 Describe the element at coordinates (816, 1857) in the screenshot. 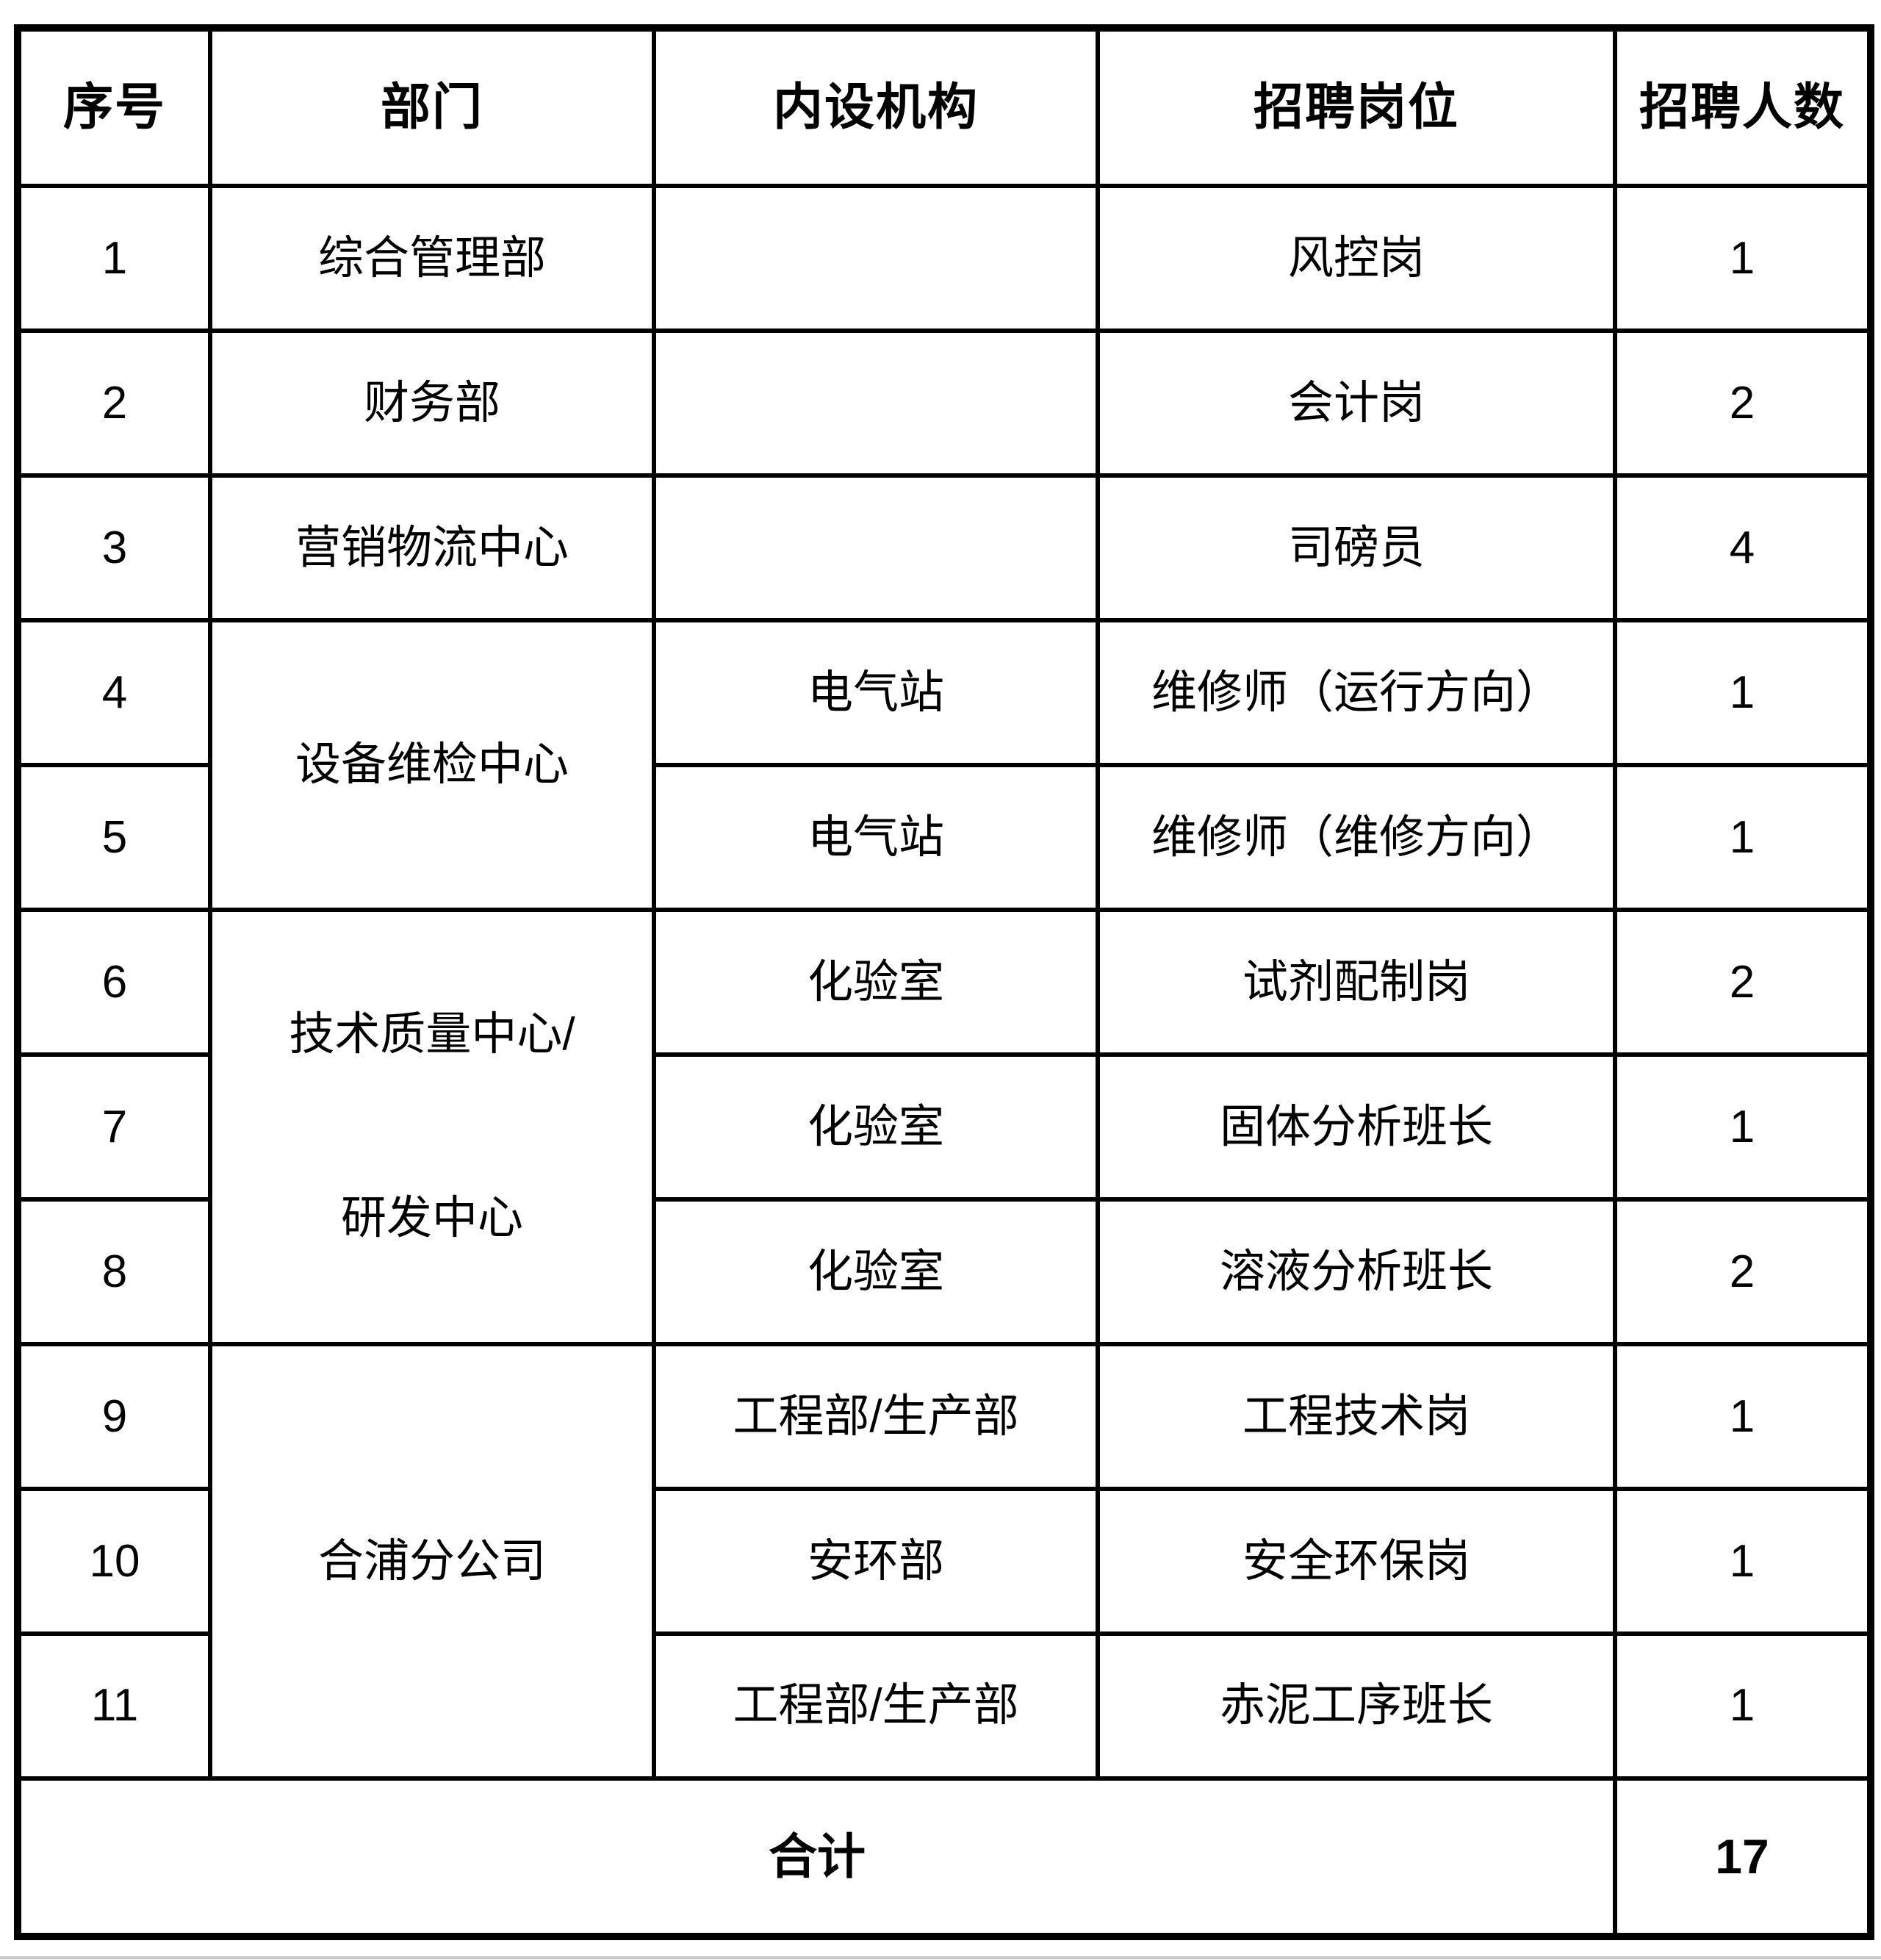

I see `total-label-cell: 合计` at that location.